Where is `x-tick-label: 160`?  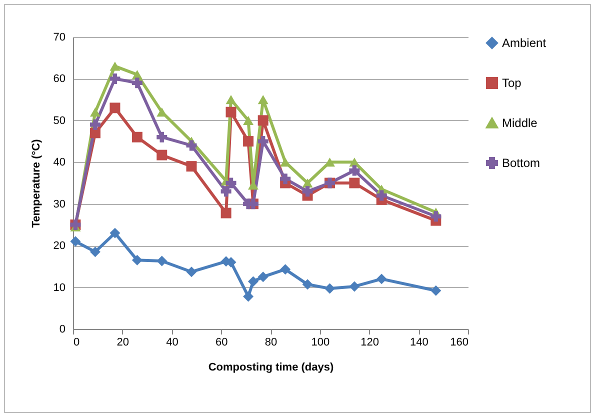 x-tick-label: 160 is located at coordinates (459, 342).